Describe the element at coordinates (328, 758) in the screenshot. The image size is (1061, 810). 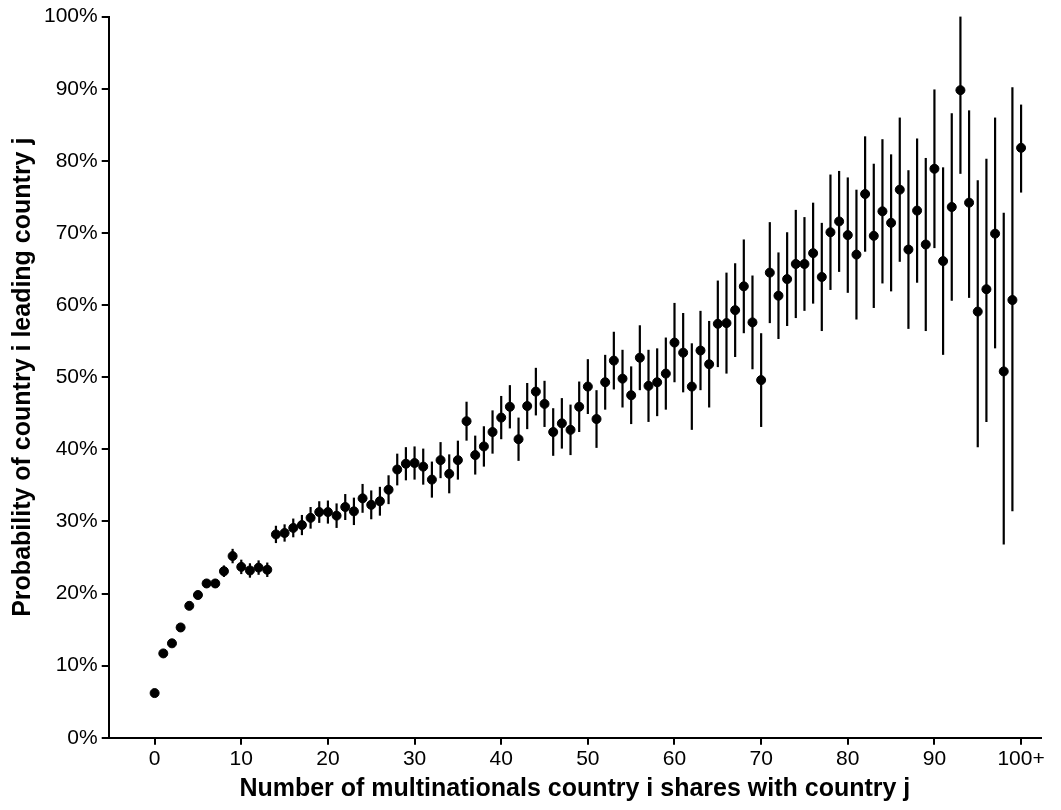
I see `x-tick-label: 20` at that location.